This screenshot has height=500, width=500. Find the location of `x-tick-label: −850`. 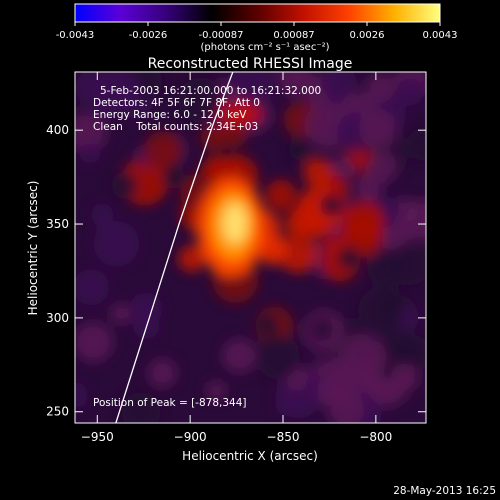

x-tick-label: −850 is located at coordinates (283, 437).